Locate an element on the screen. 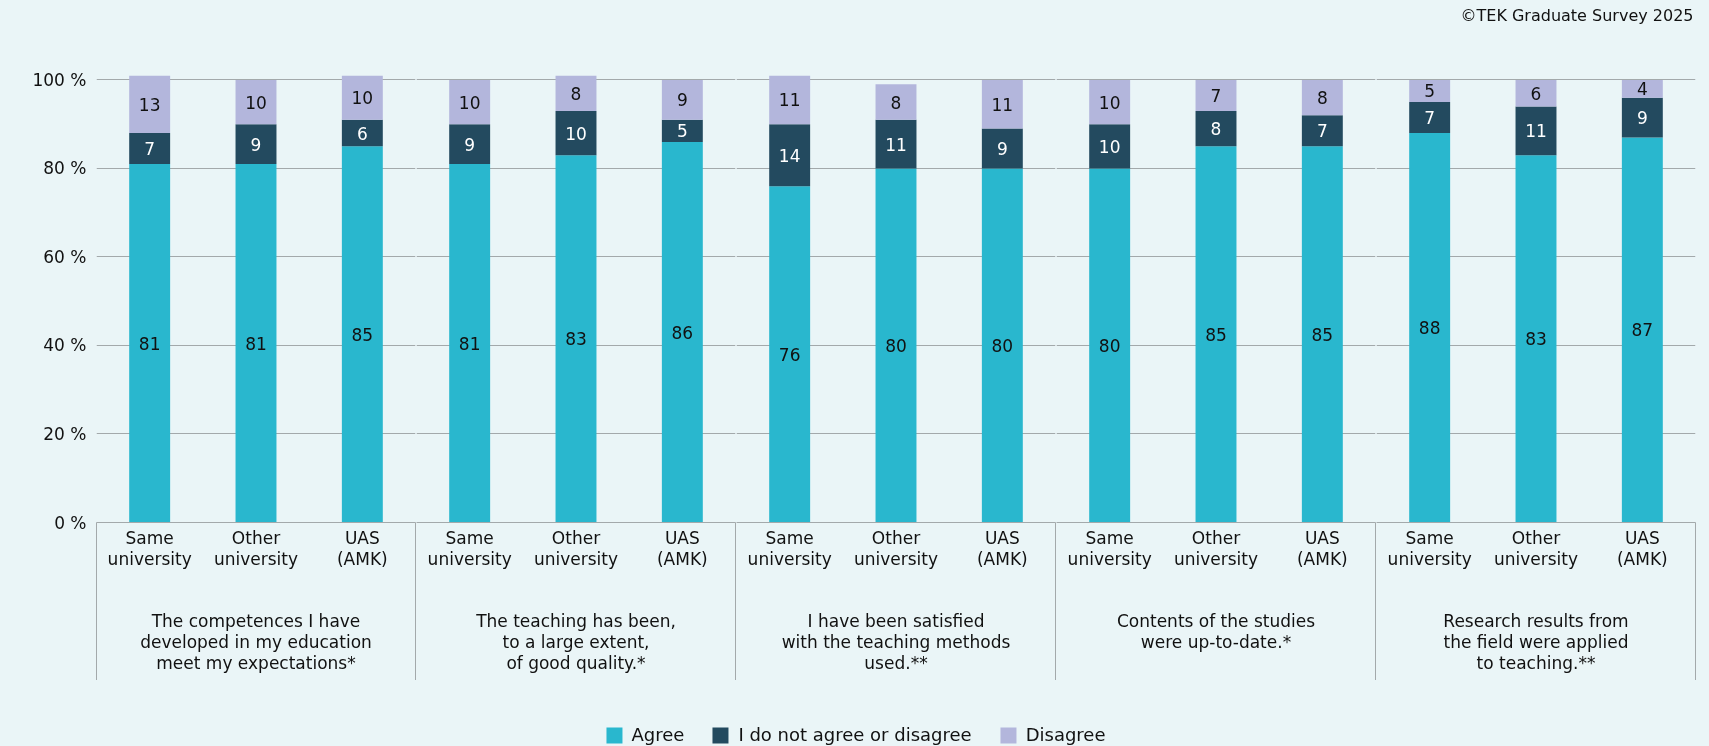 The width and height of the screenshot is (1709, 746). x-axis-title: The competences I have developed in my education meet my expectations* is located at coordinates (256, 641).